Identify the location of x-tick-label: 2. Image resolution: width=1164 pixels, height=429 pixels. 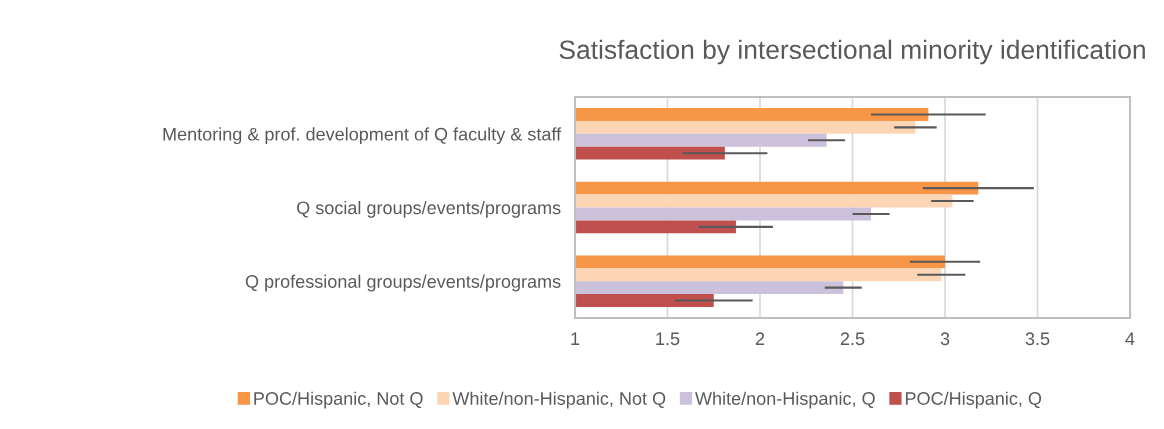
(760, 338).